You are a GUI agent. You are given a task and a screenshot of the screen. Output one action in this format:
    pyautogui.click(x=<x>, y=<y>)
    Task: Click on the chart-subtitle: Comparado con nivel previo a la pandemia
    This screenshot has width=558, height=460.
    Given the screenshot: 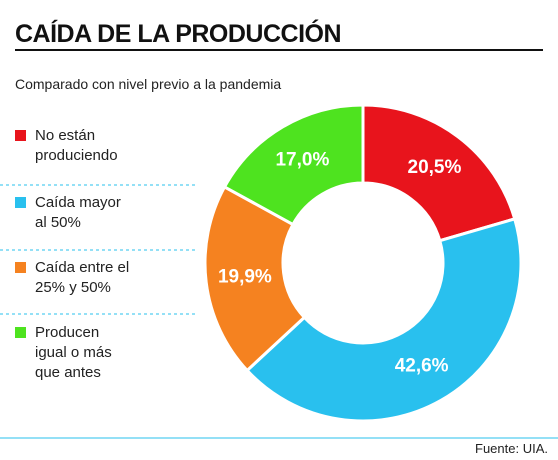 What is the action you would take?
    pyautogui.click(x=148, y=84)
    